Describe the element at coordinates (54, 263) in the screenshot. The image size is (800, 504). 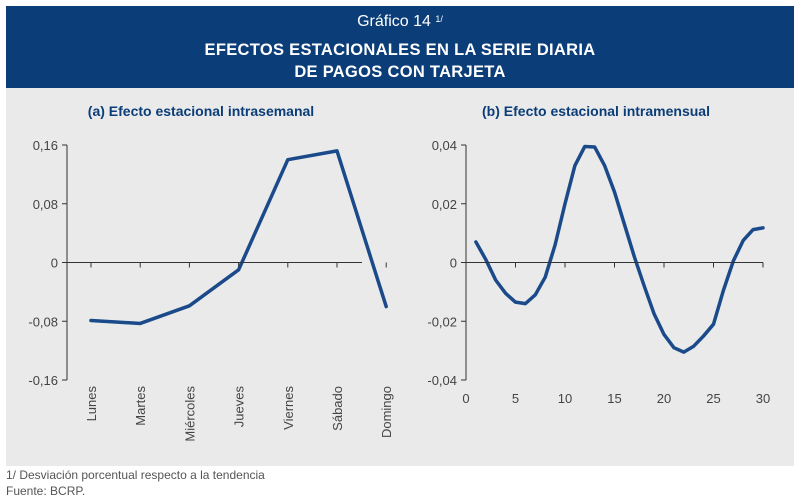
I see `chart-a-y-tick-label: 0` at that location.